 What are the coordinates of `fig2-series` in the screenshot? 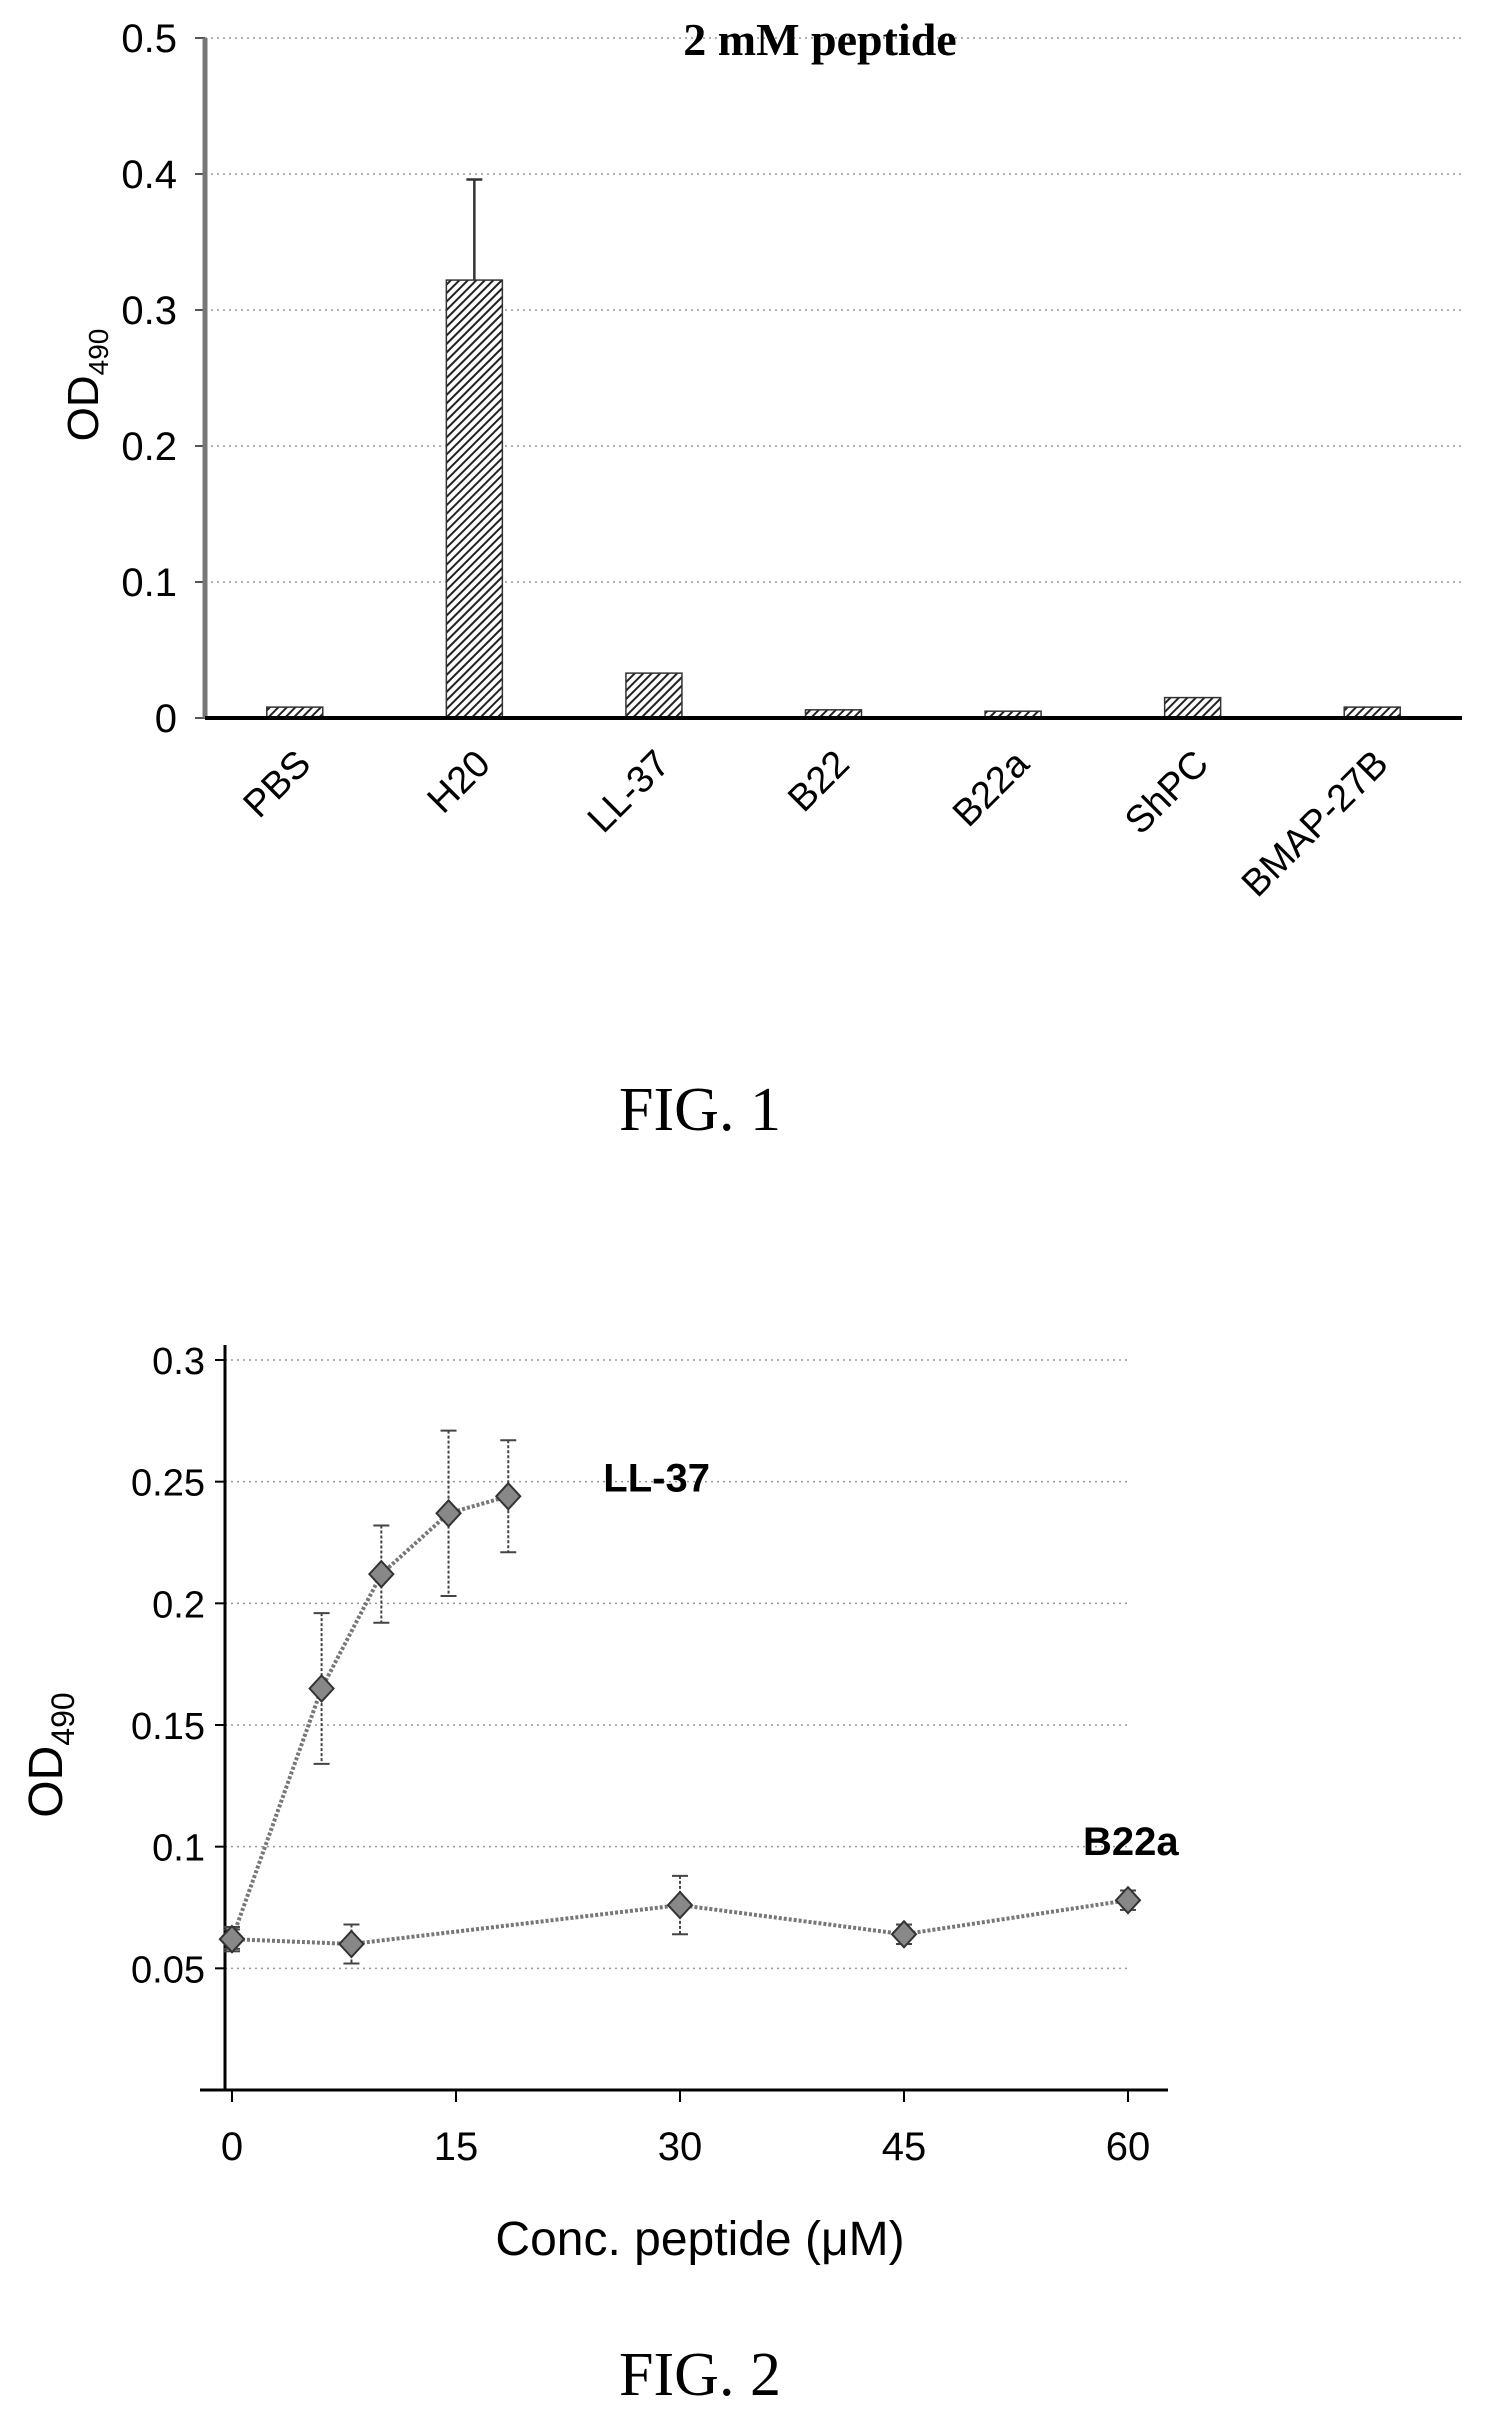 It's located at (680, 1697).